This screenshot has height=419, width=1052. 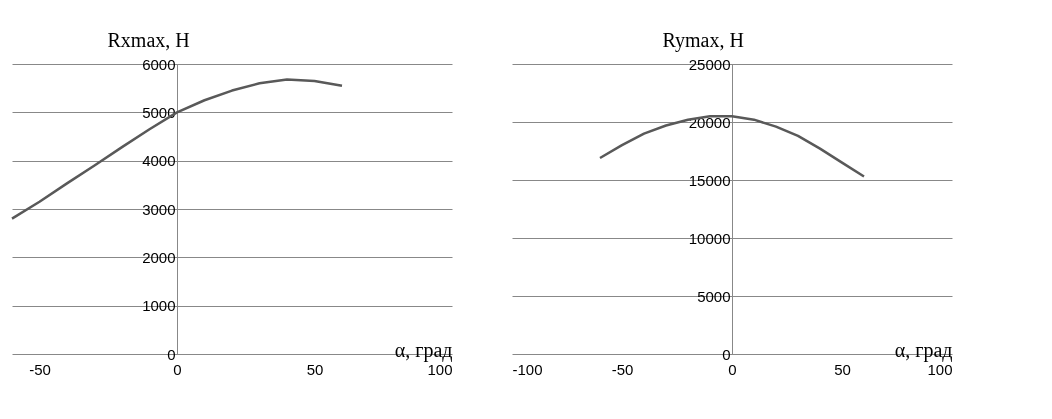 I want to click on y-axis-title: Rxmax, Н, so click(x=148, y=39).